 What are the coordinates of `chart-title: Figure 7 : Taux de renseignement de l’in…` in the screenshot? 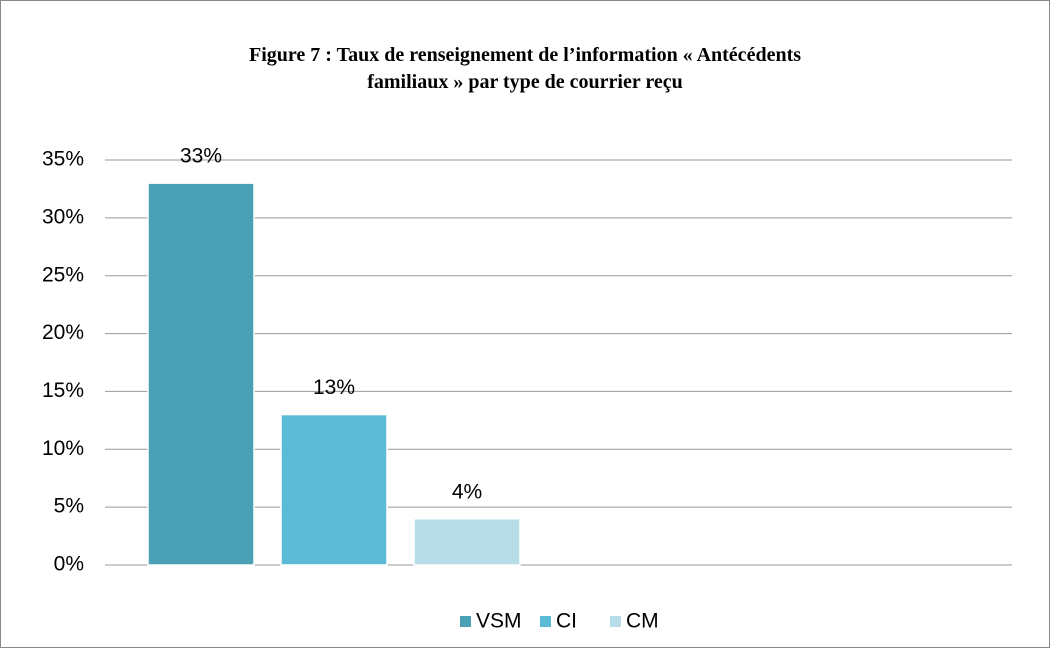 It's located at (525, 68).